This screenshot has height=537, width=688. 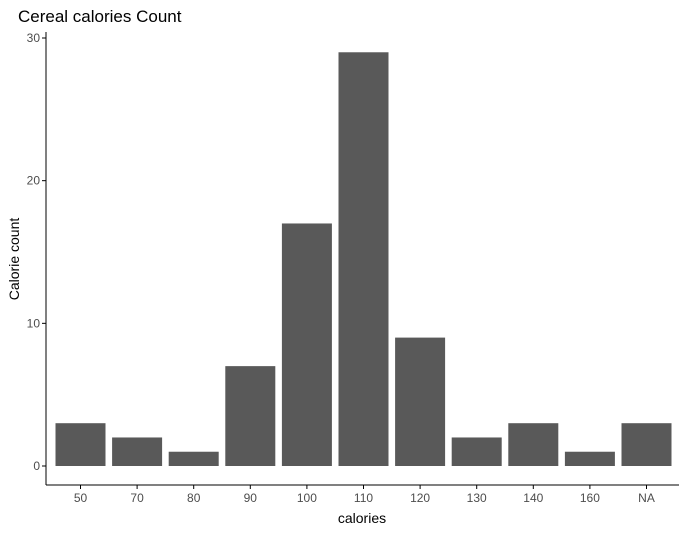 What do you see at coordinates (137, 498) in the screenshot?
I see `x-tick-label: 70` at bounding box center [137, 498].